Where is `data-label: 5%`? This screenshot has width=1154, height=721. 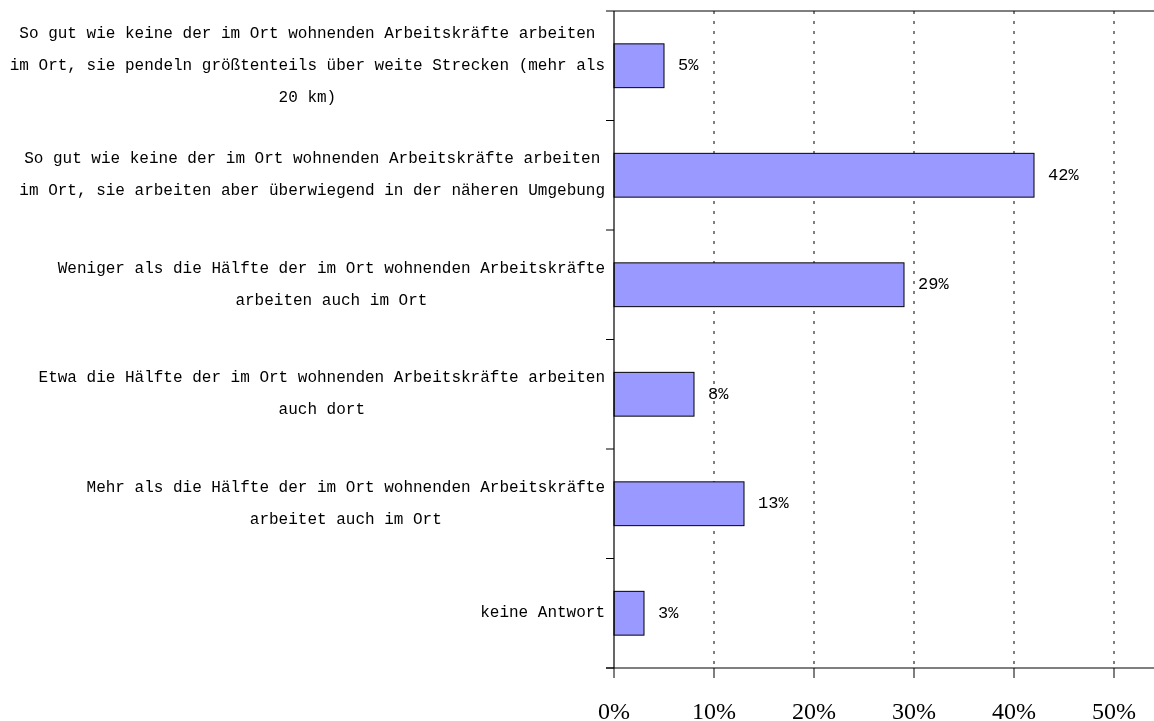 data-label: 5% is located at coordinates (689, 66).